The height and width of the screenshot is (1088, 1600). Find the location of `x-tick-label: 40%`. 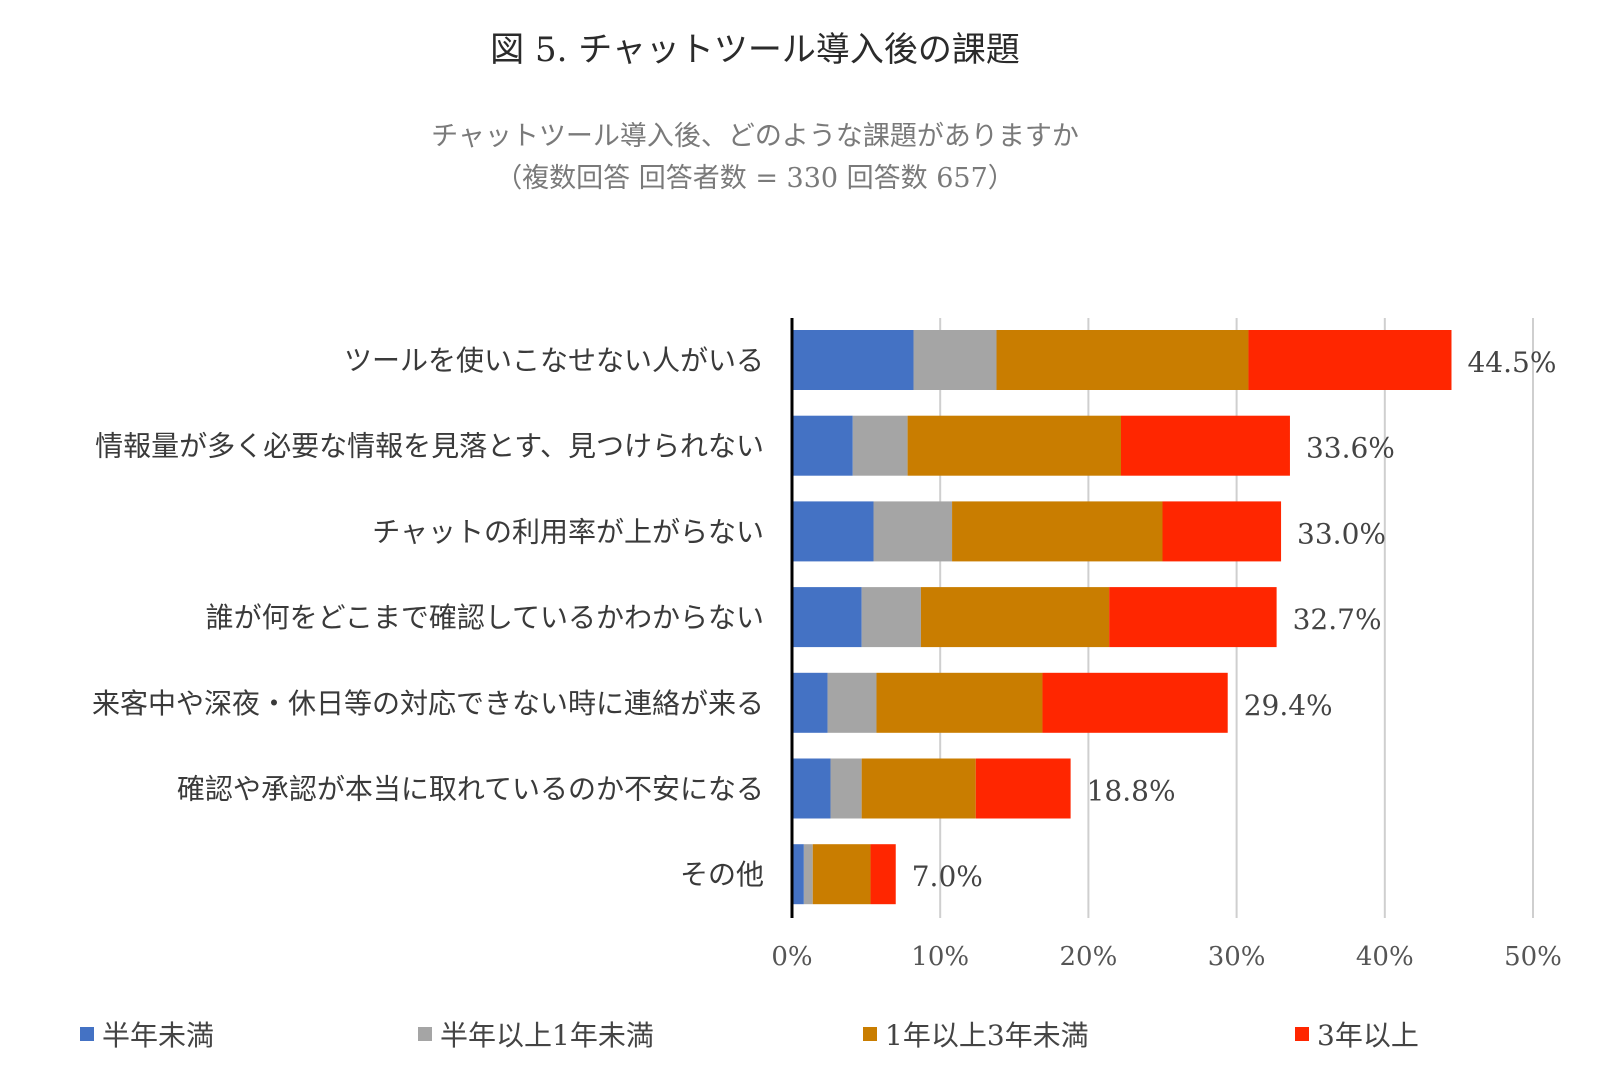

x-tick-label: 40% is located at coordinates (1385, 957).